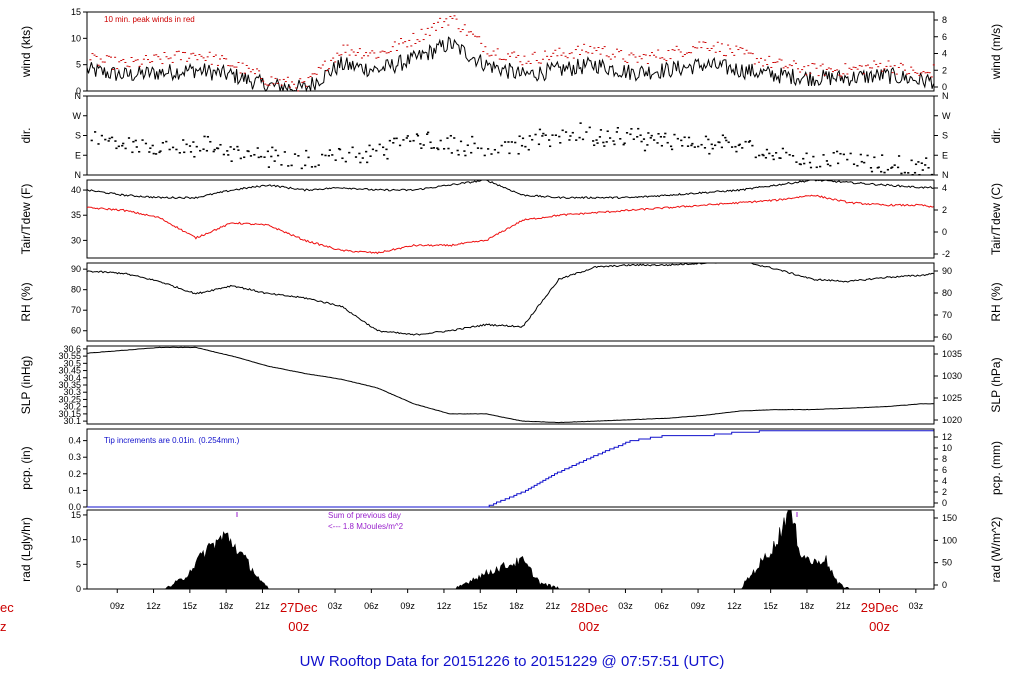 This screenshot has width=1024, height=700. Describe the element at coordinates (510, 224) in the screenshot. I see `series-Tdew` at that location.